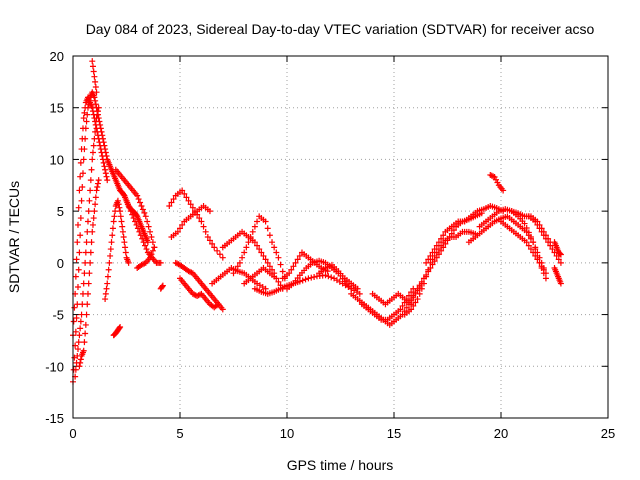  I want to click on x-tick-label: 10, so click(287, 433).